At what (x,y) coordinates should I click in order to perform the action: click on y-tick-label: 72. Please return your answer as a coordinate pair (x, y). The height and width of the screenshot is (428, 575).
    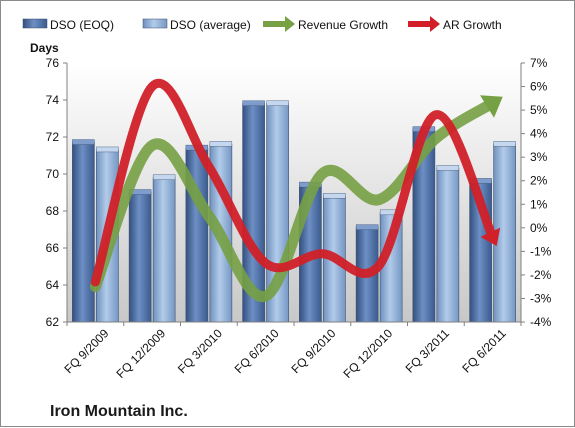
    Looking at the image, I should click on (53, 137).